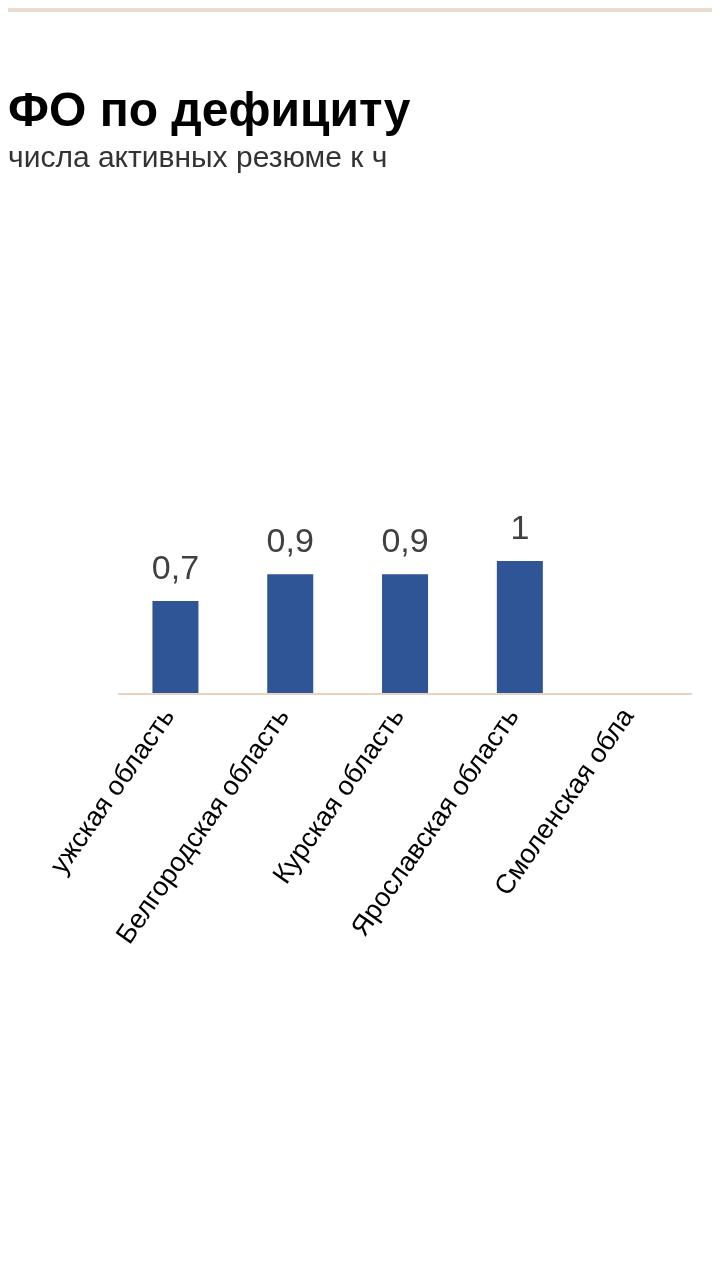  I want to click on chart-subtitle: числа активных резюме к ч, so click(198, 157).